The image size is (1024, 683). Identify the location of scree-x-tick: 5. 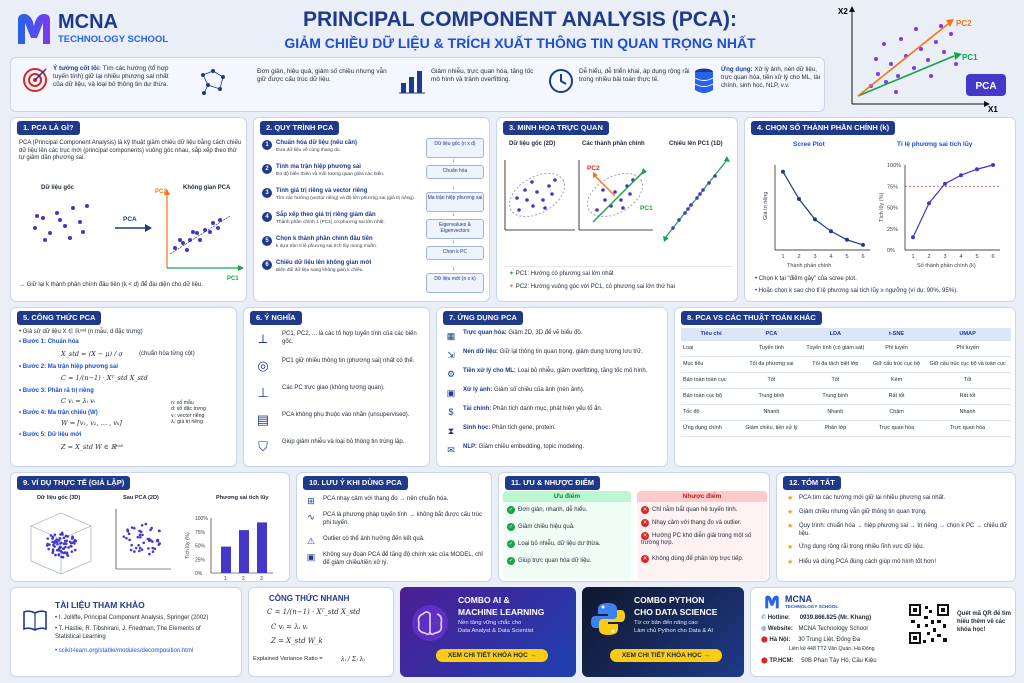
(847, 257).